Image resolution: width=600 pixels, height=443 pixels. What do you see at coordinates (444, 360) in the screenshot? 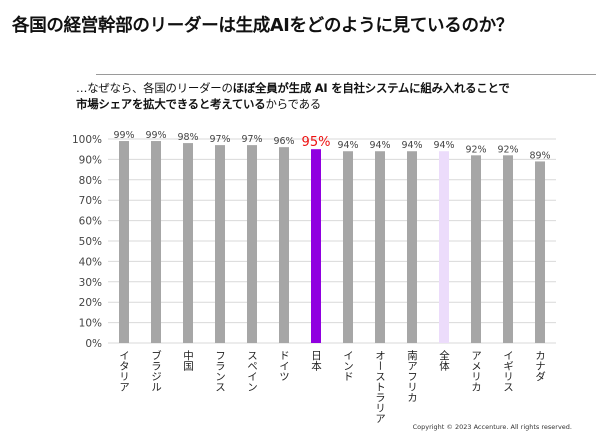
I see `x-tick-label: 全体` at bounding box center [444, 360].